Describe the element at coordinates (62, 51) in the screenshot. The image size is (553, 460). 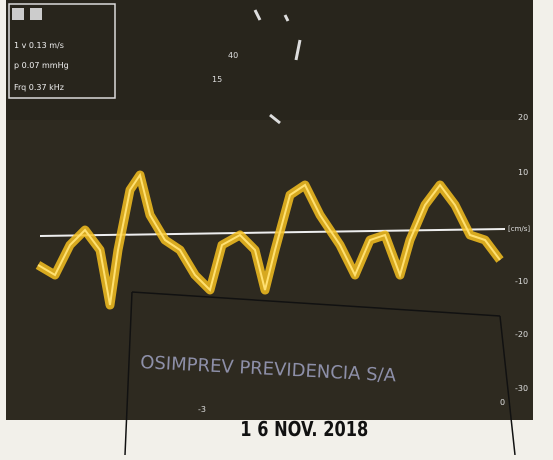
I see `info-box` at that location.